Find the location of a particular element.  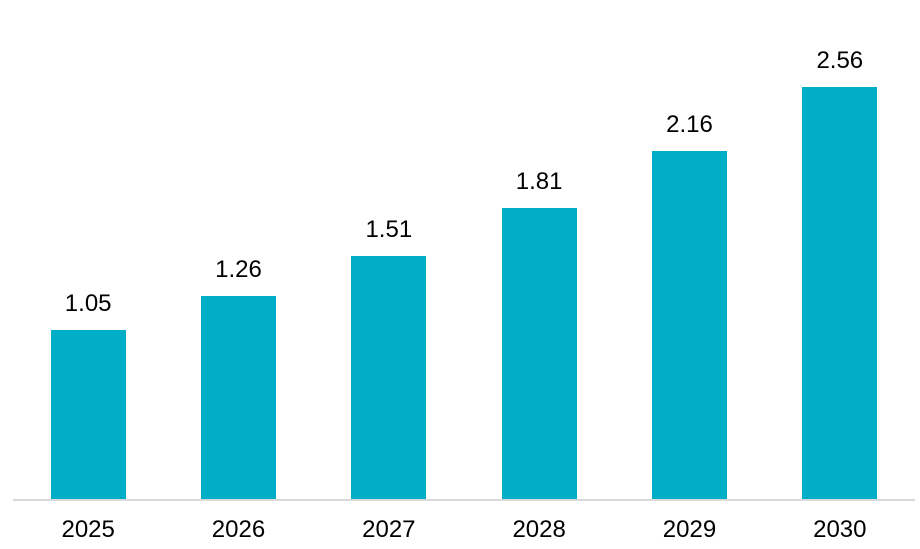

bar-column: 1.26 is located at coordinates (238, 377).